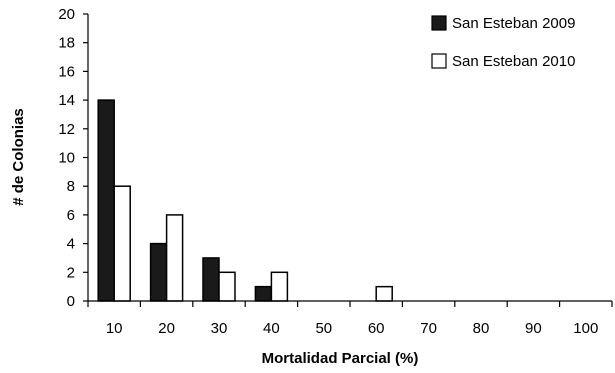  I want to click on x-tick-label: 60, so click(376, 328).